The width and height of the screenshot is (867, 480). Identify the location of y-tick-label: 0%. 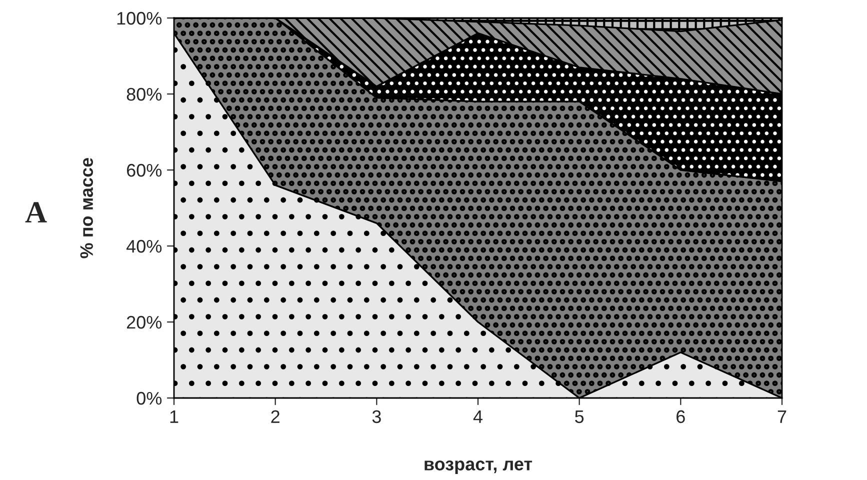
(149, 398).